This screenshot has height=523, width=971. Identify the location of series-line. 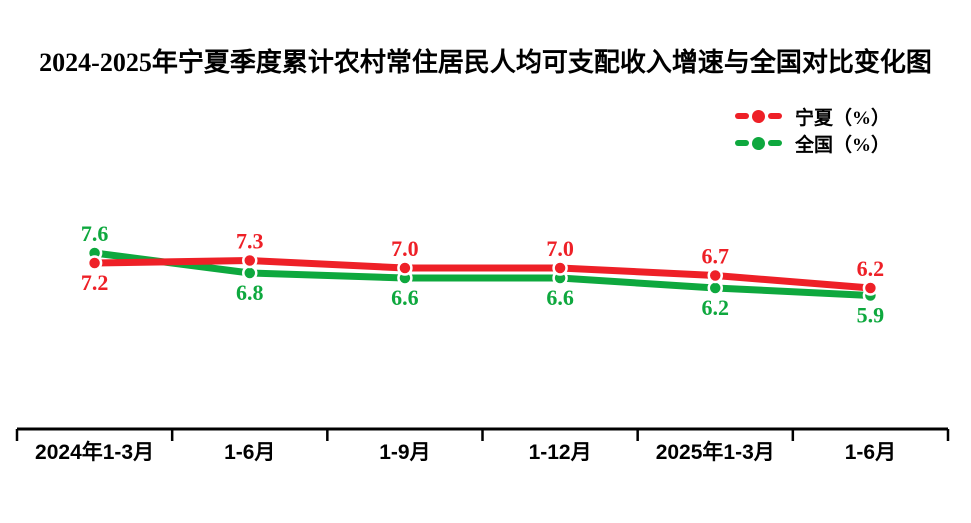
(482, 274).